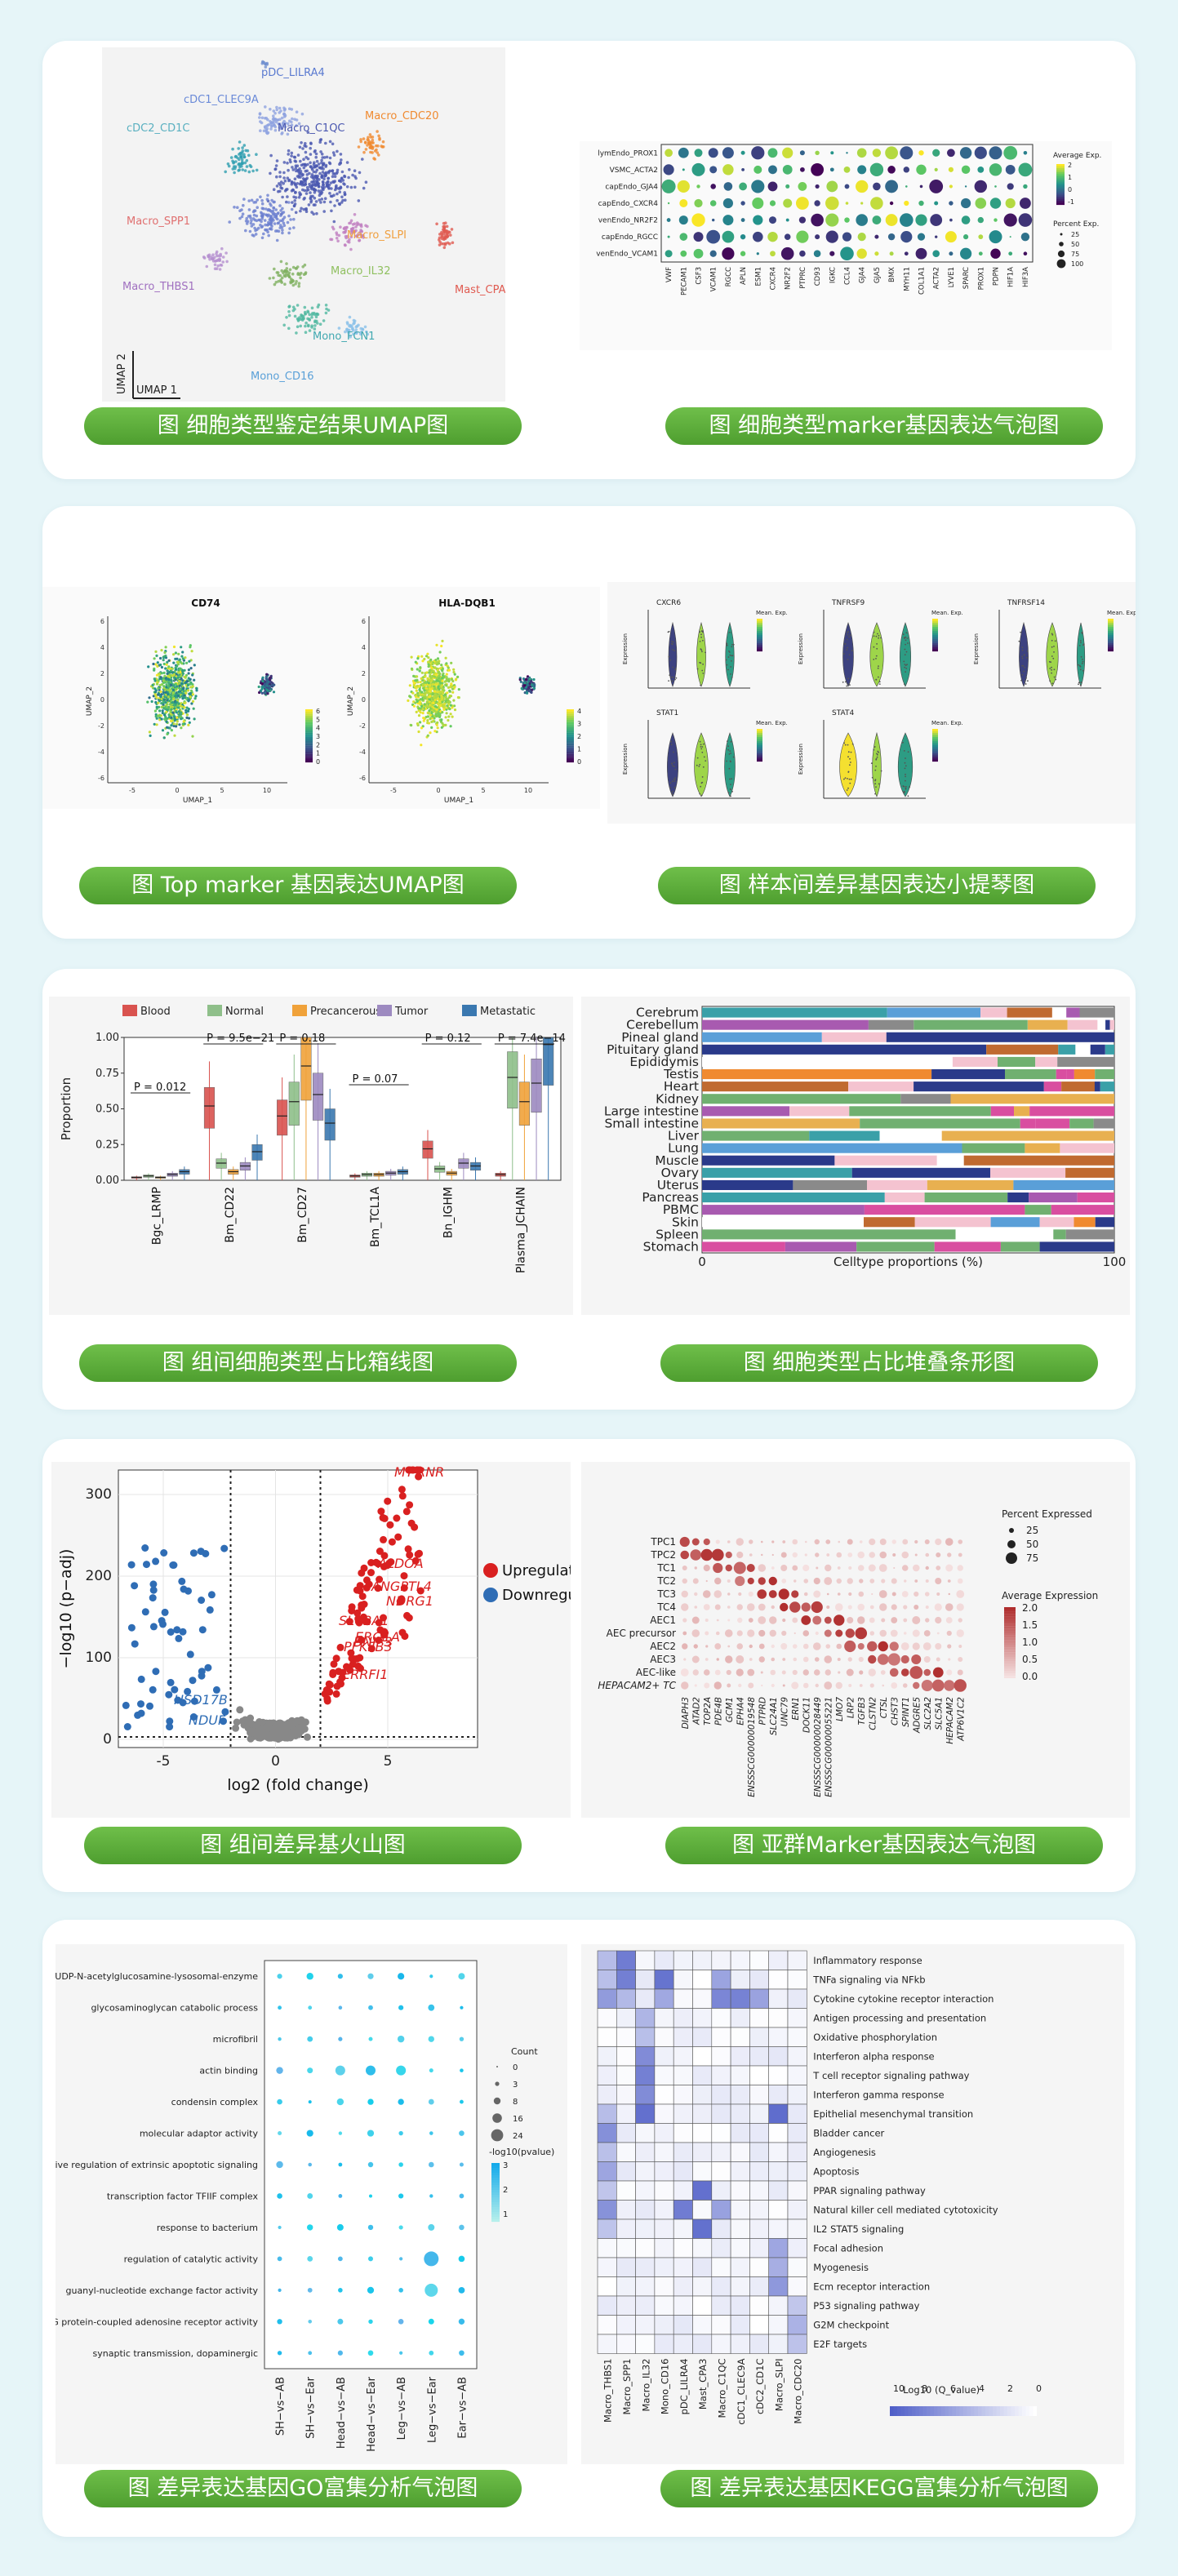 The image size is (1178, 2576). What do you see at coordinates (905, 764) in the screenshot?
I see `violin-shape` at bounding box center [905, 764].